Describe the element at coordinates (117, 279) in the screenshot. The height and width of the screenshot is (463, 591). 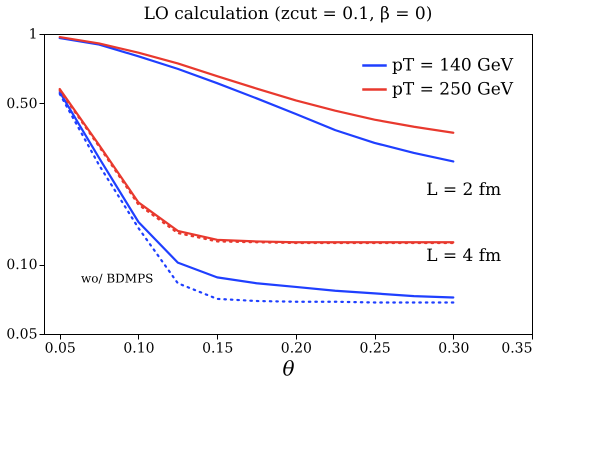
I see `annotation: wo/ BDMPS` at that location.